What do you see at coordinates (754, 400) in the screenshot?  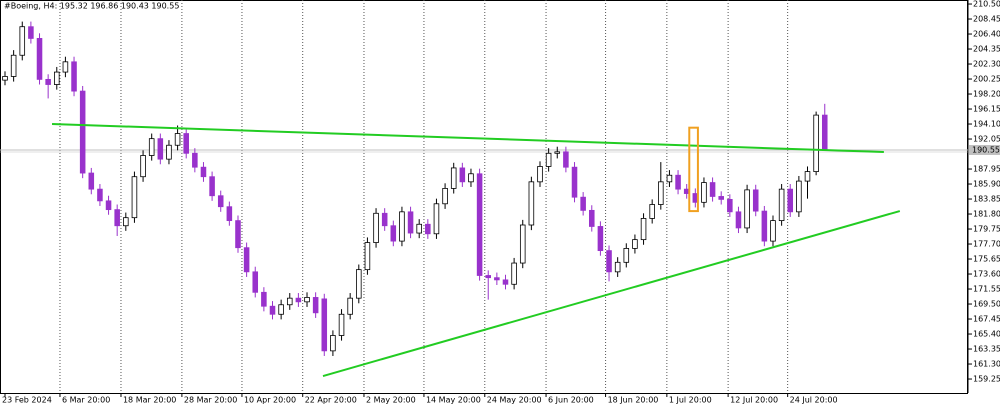 I see `x-tick-label: 12 Jul 20:00` at bounding box center [754, 400].